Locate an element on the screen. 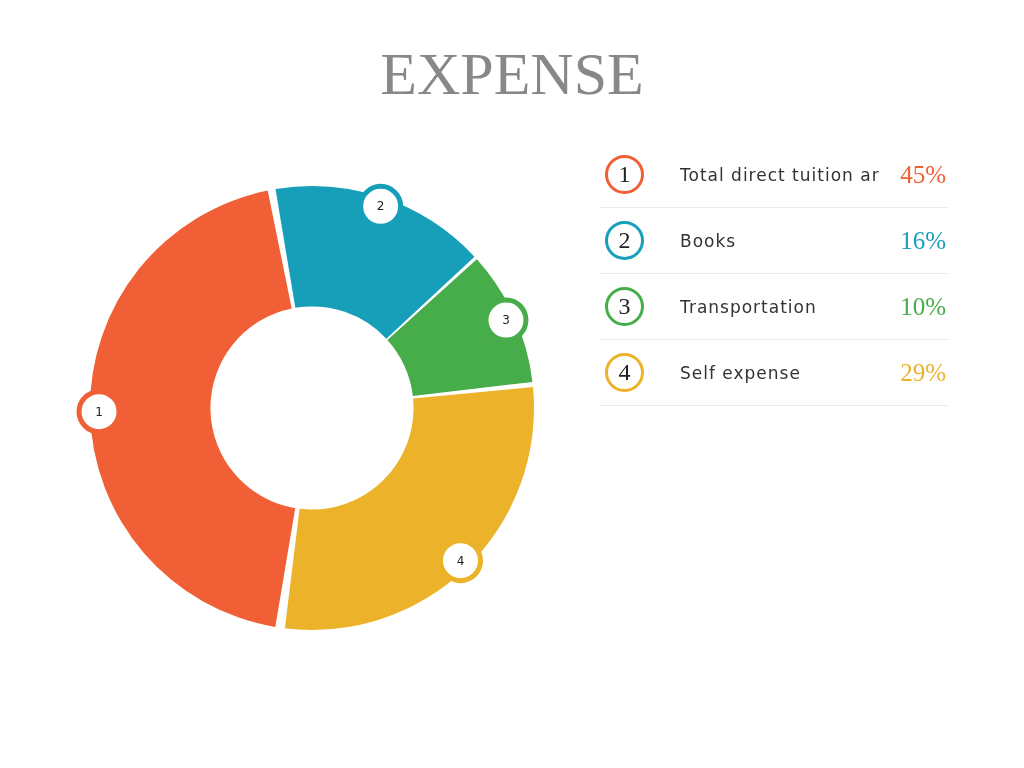 Image resolution: width=1024 pixels, height=768 pixels. legend-label: Books is located at coordinates (709, 240).